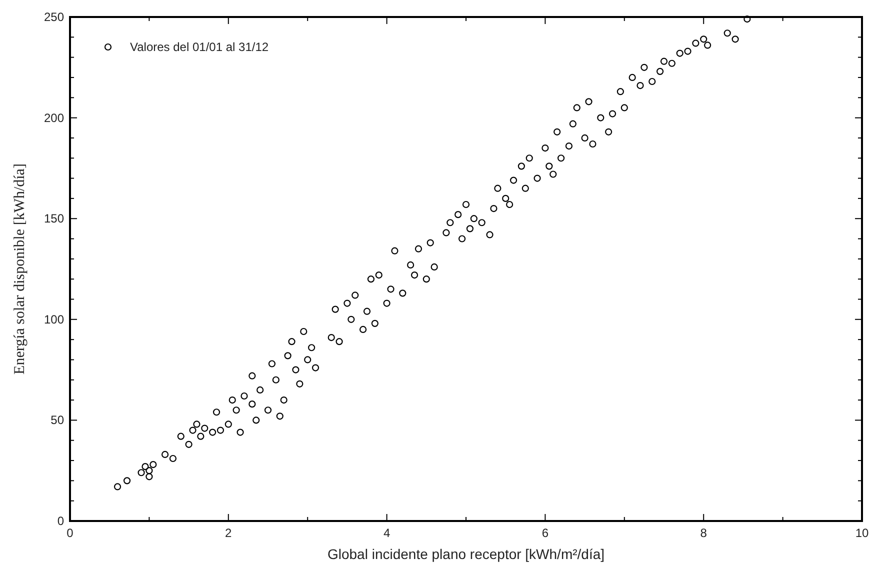 The image size is (873, 567). Describe the element at coordinates (199, 47) in the screenshot. I see `legend-label: Valores del 01/01 al 31/12` at that location.